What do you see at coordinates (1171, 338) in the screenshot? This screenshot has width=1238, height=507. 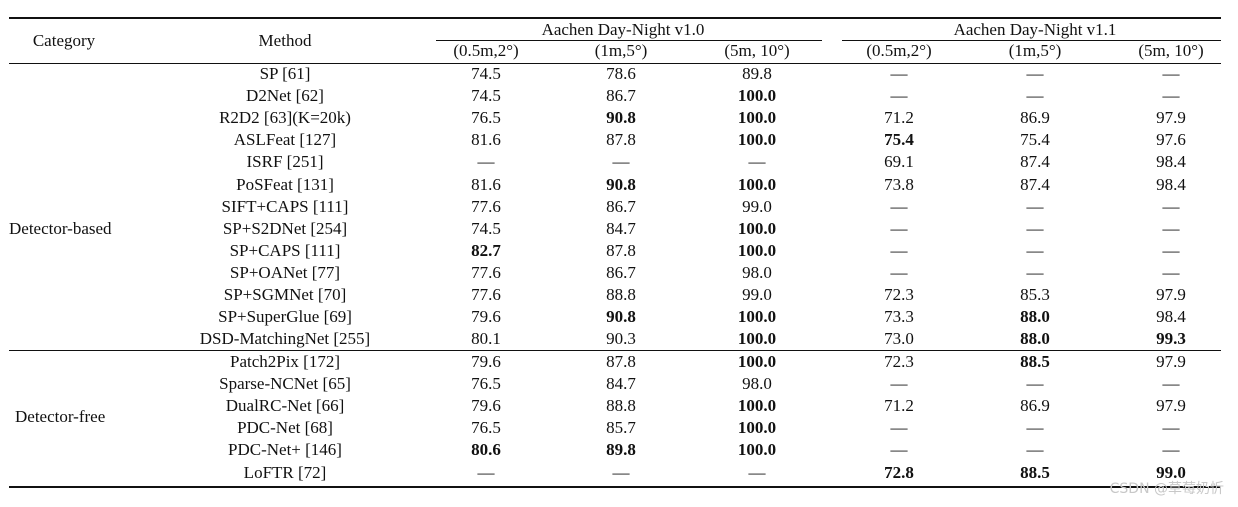 I see `value-cell: 99.3` at bounding box center [1171, 338].